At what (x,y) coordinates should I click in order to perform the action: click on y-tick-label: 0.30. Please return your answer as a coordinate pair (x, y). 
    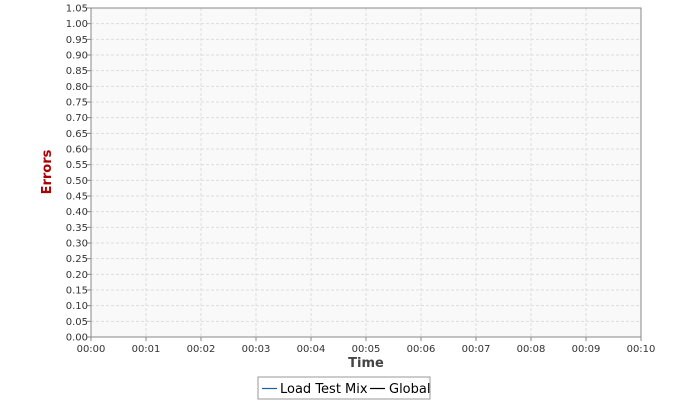
    Looking at the image, I should click on (77, 244).